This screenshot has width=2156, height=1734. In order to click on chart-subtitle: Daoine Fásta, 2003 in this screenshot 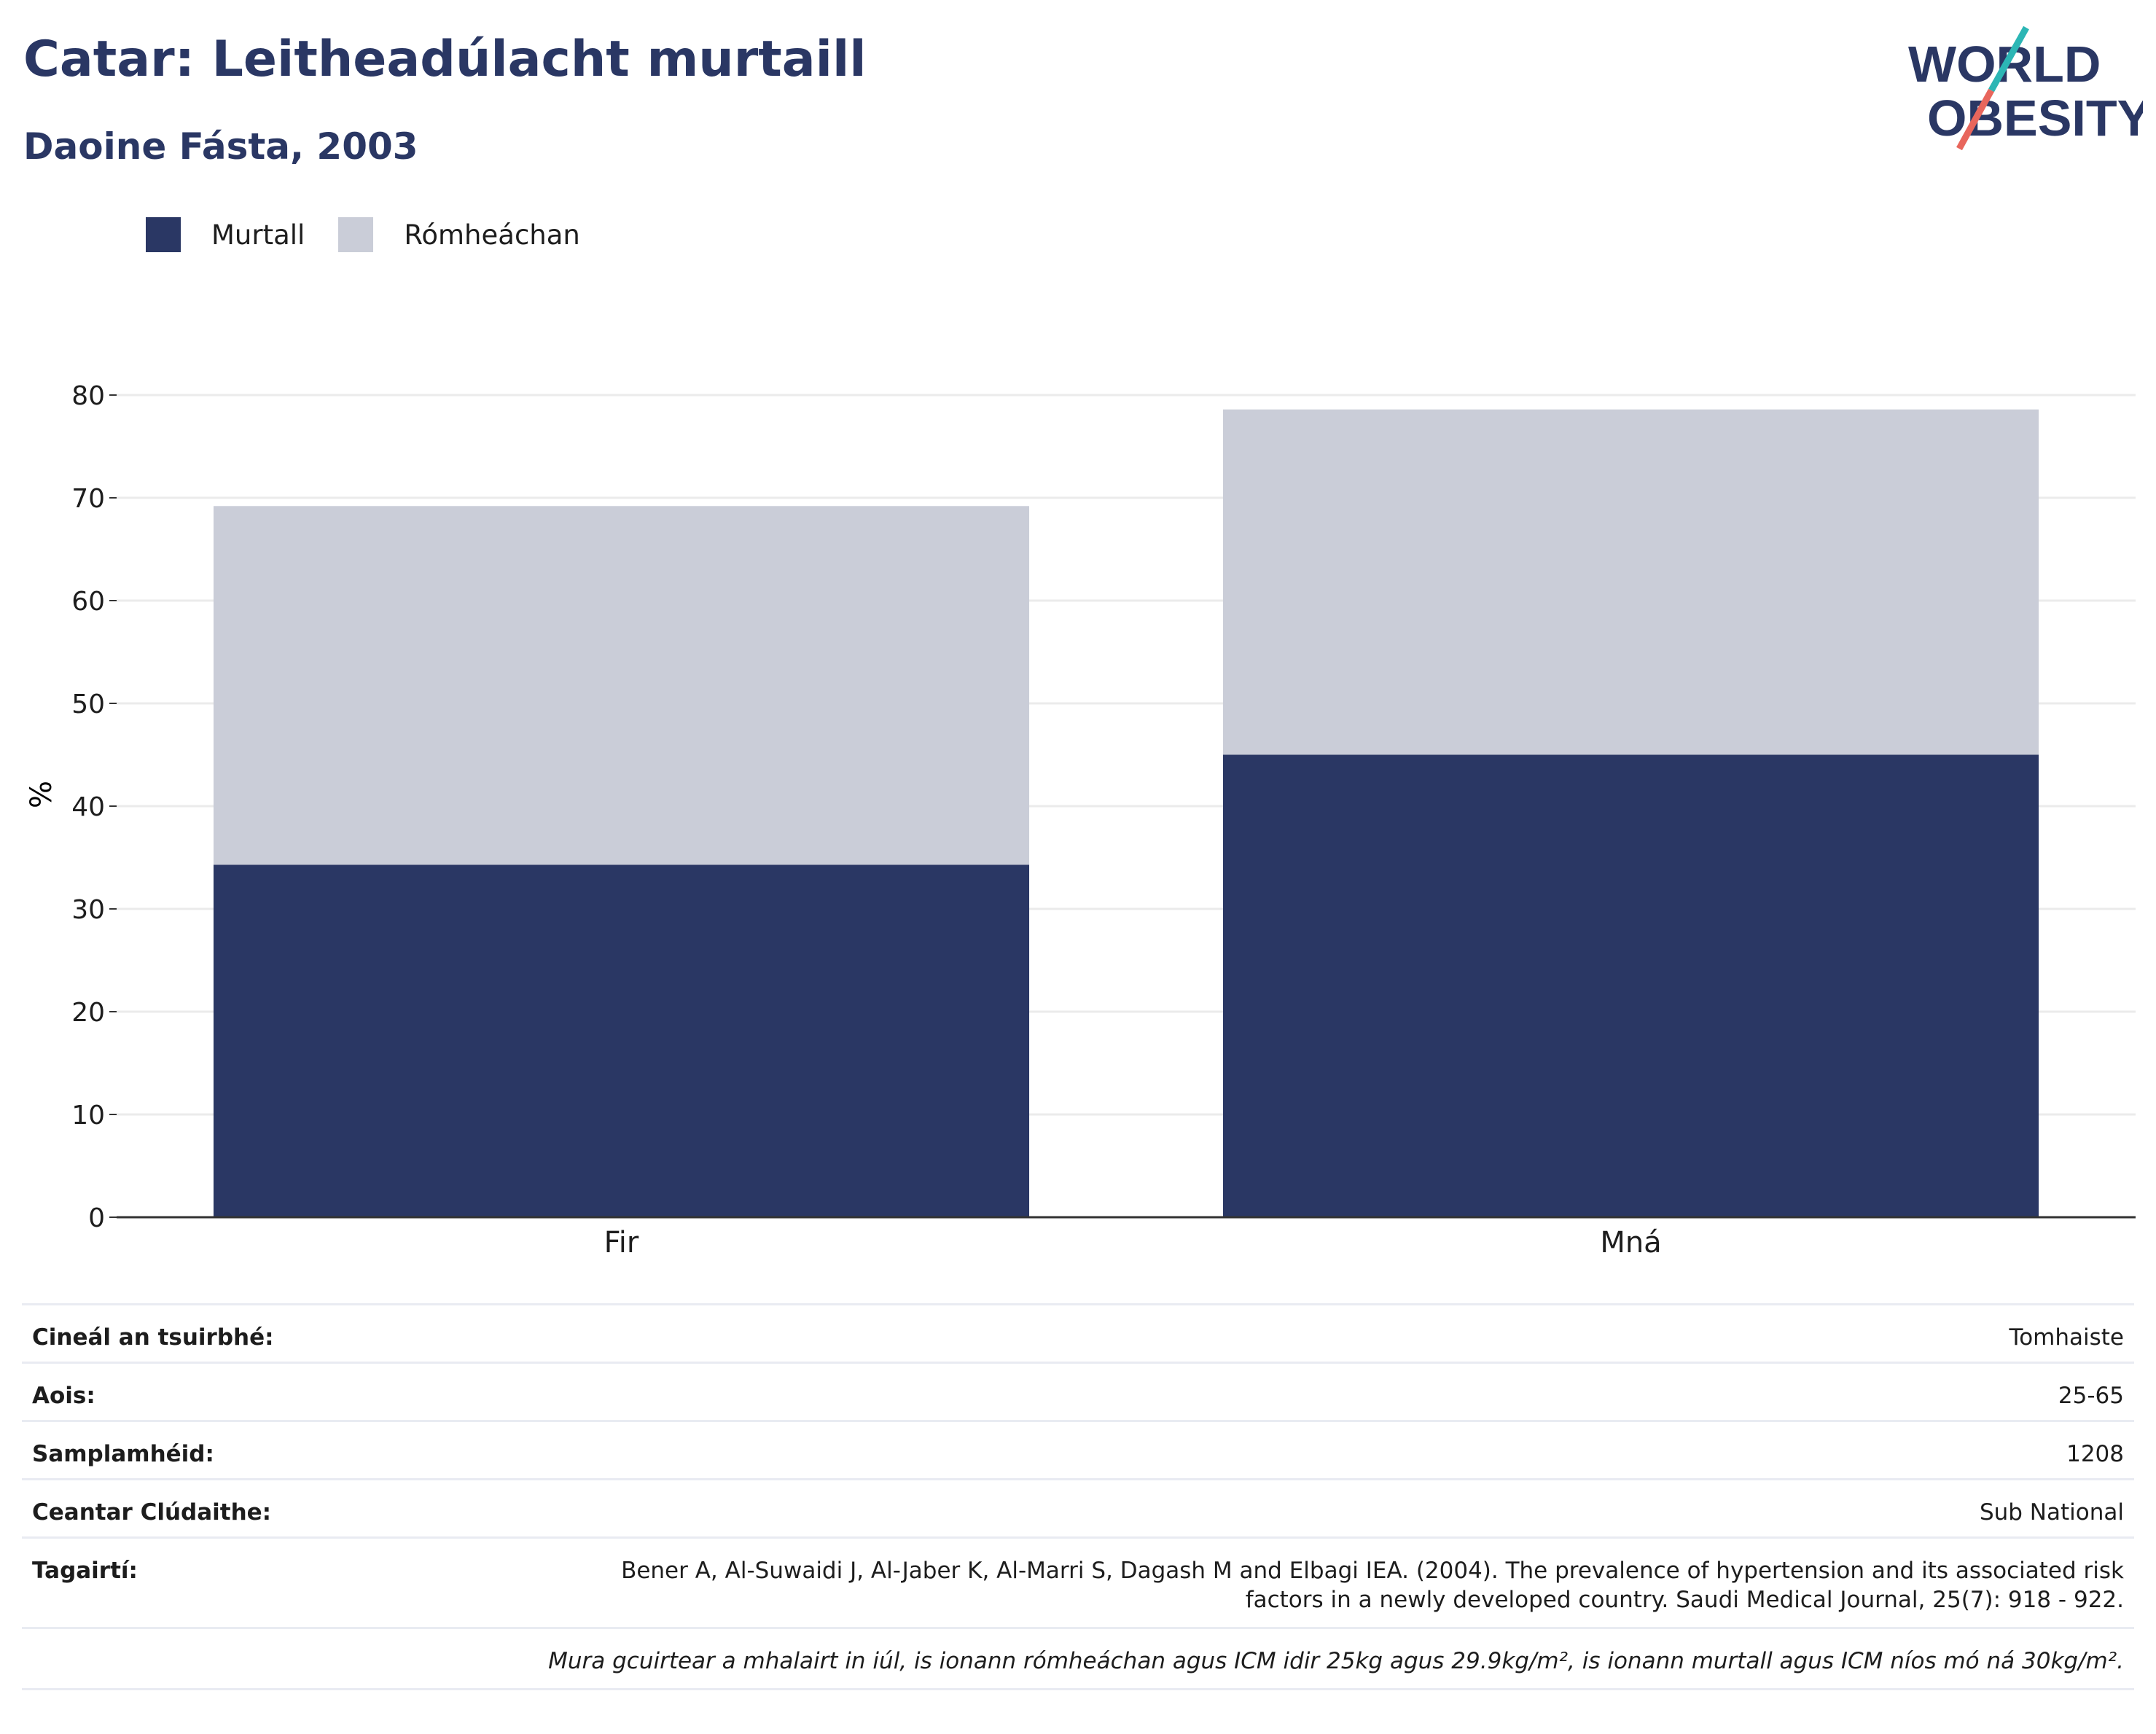, I will do `click(221, 146)`.